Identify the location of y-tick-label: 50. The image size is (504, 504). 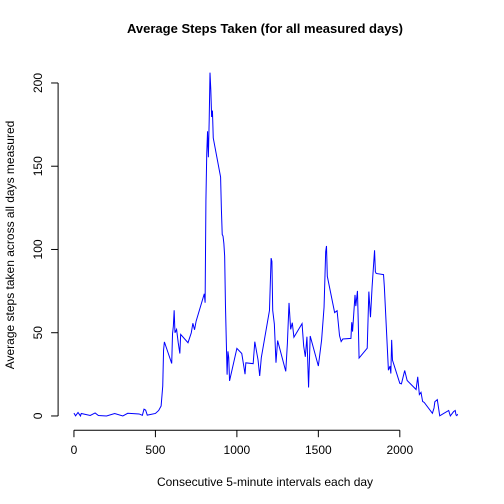
(38, 333).